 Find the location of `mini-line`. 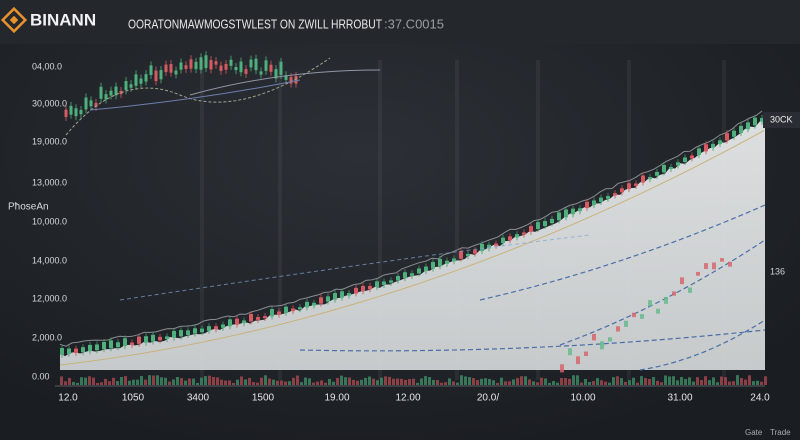

mini-line is located at coordinates (198, 96).